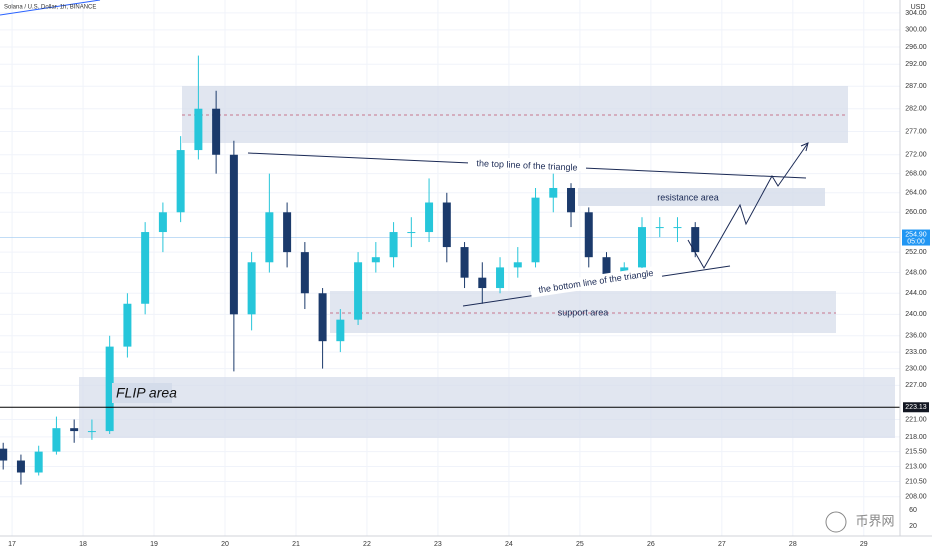  I want to click on x-tick-label: 19, so click(154, 544).